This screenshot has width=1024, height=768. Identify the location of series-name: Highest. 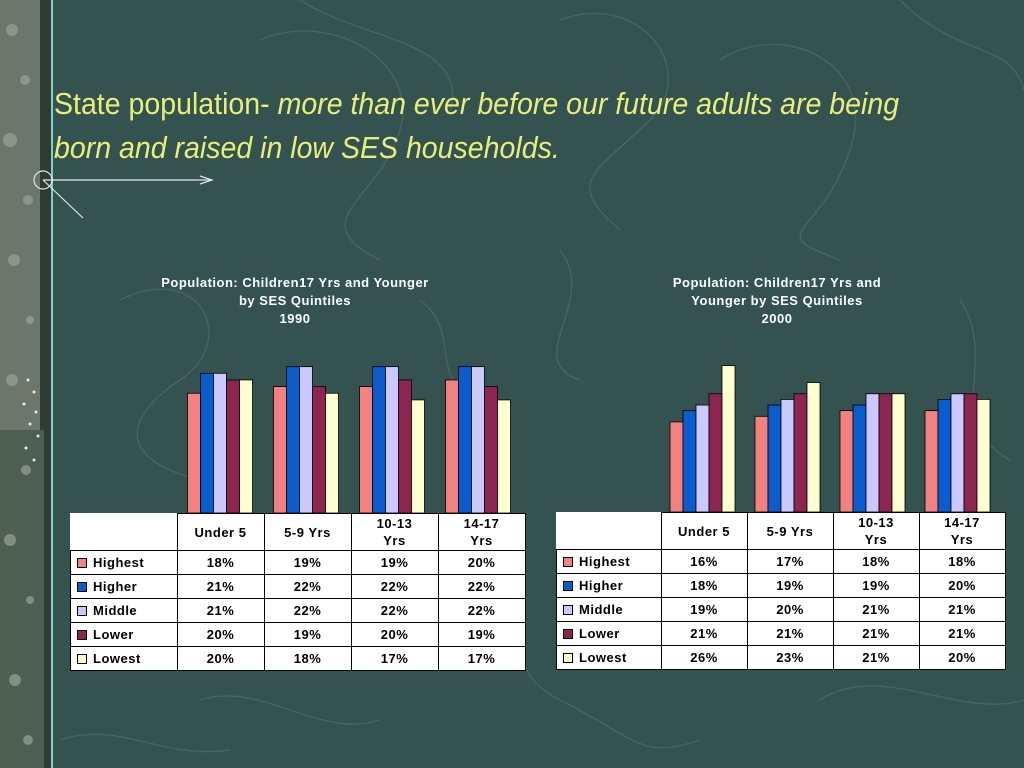
(605, 561).